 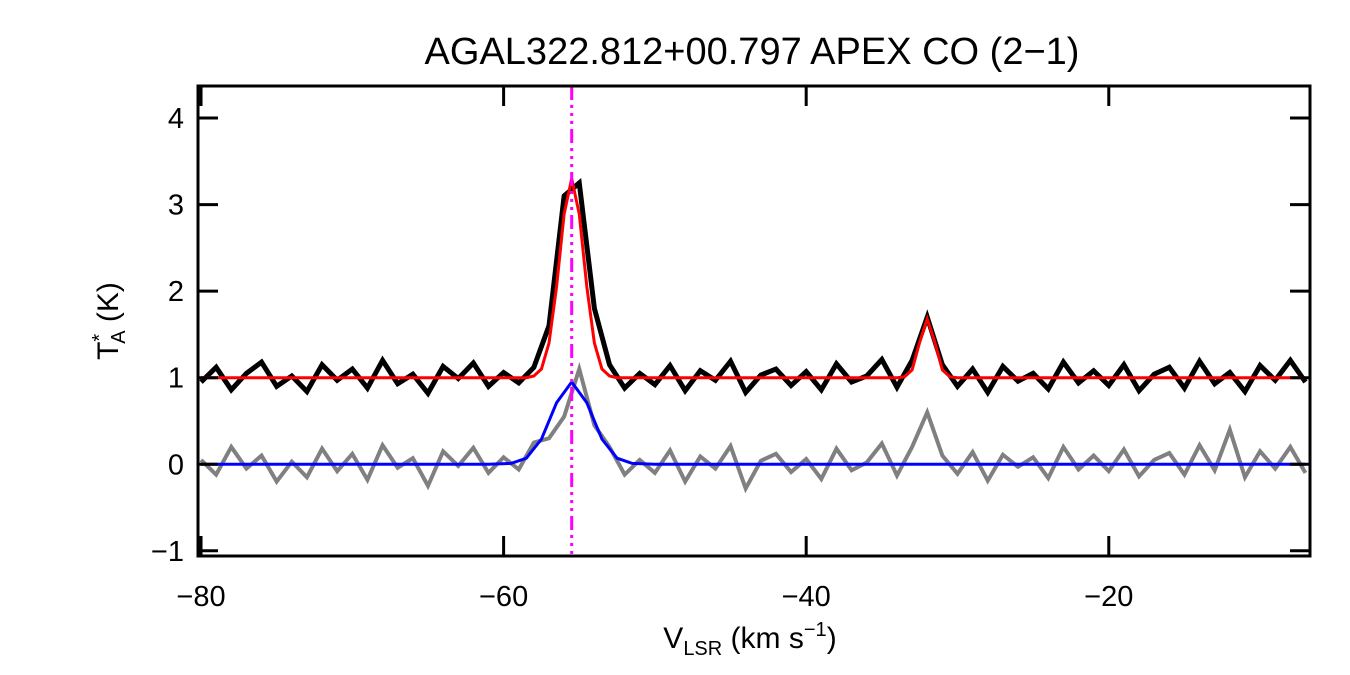 What do you see at coordinates (752, 52) in the screenshot?
I see `chart-title: AGAL322.812+00.797 APEX CO (2−1)` at bounding box center [752, 52].